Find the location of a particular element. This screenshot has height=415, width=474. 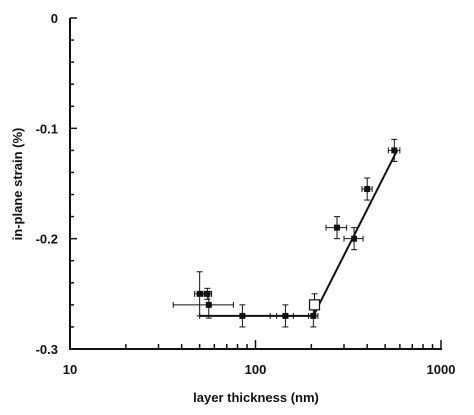

y-tick-label: -0.3 is located at coordinates (47, 349).